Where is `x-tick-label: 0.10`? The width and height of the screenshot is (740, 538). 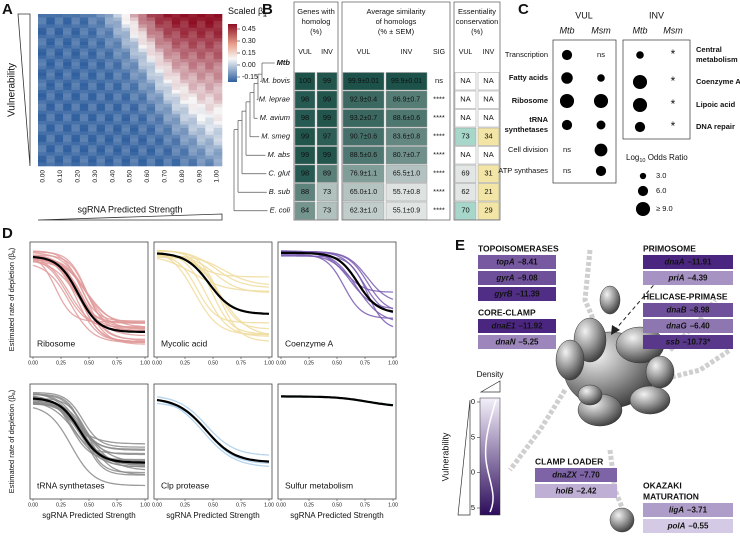 x-tick-label: 0.10 is located at coordinates (60, 176).